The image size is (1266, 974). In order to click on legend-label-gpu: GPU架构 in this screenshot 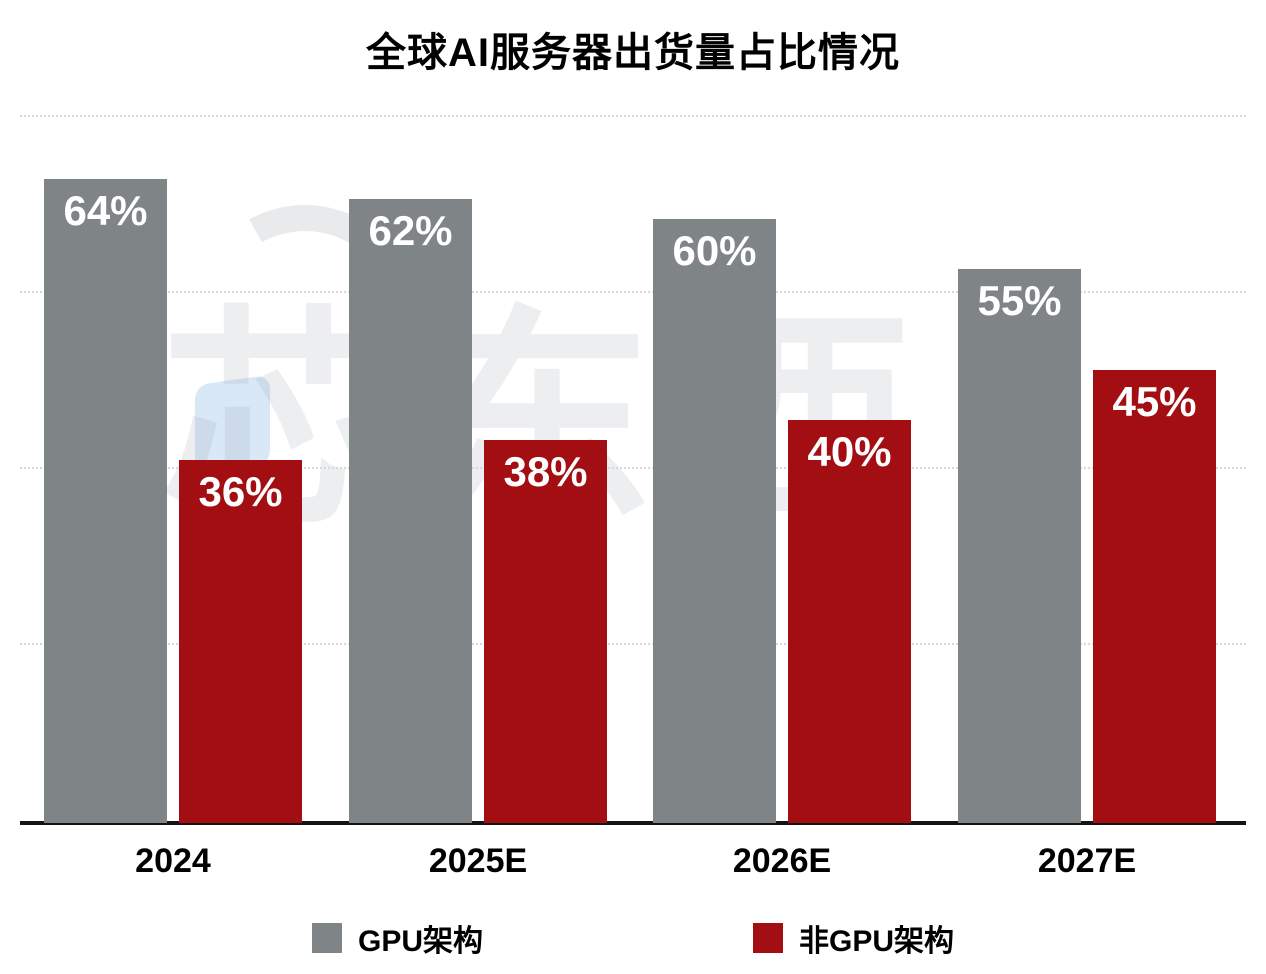, I will do `click(420, 941)`.